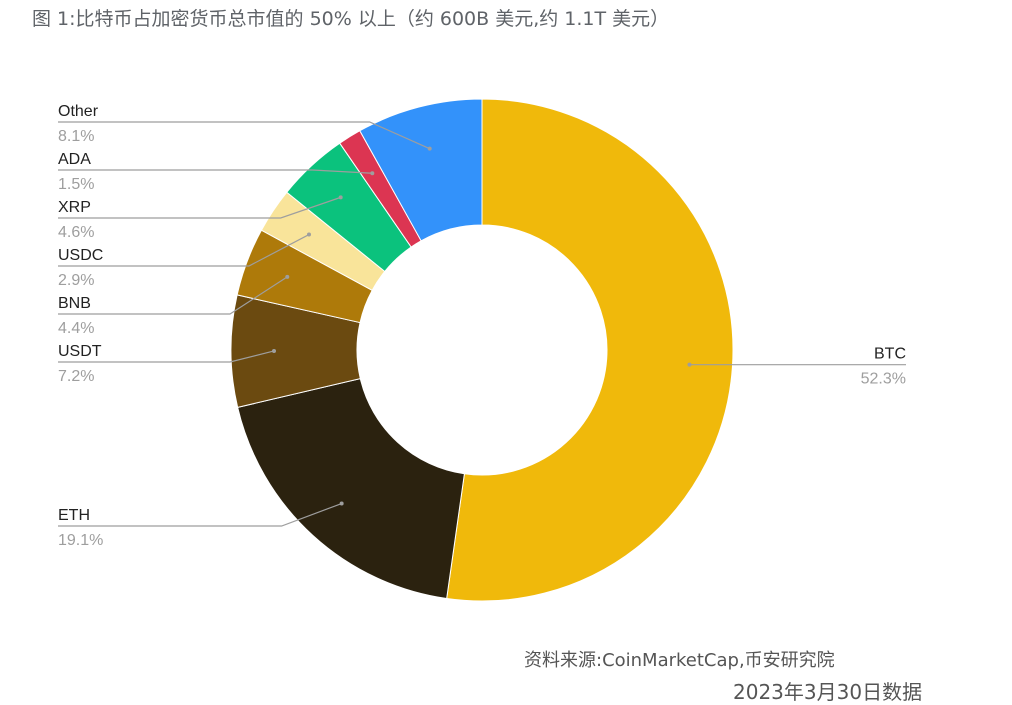  What do you see at coordinates (274, 350) in the screenshot?
I see `leader-dot-usdt` at bounding box center [274, 350].